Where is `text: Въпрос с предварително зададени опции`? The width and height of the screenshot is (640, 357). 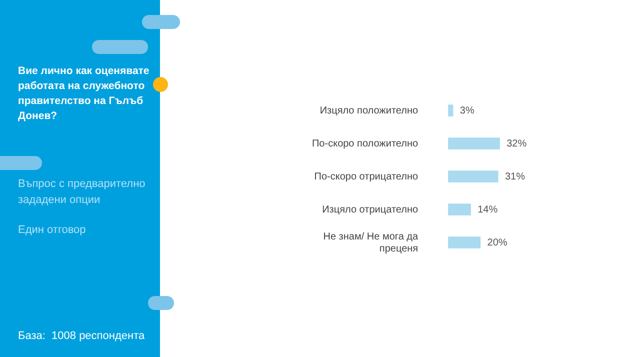 text: Въпрос с предварително зададени опции is located at coordinates (82, 192).